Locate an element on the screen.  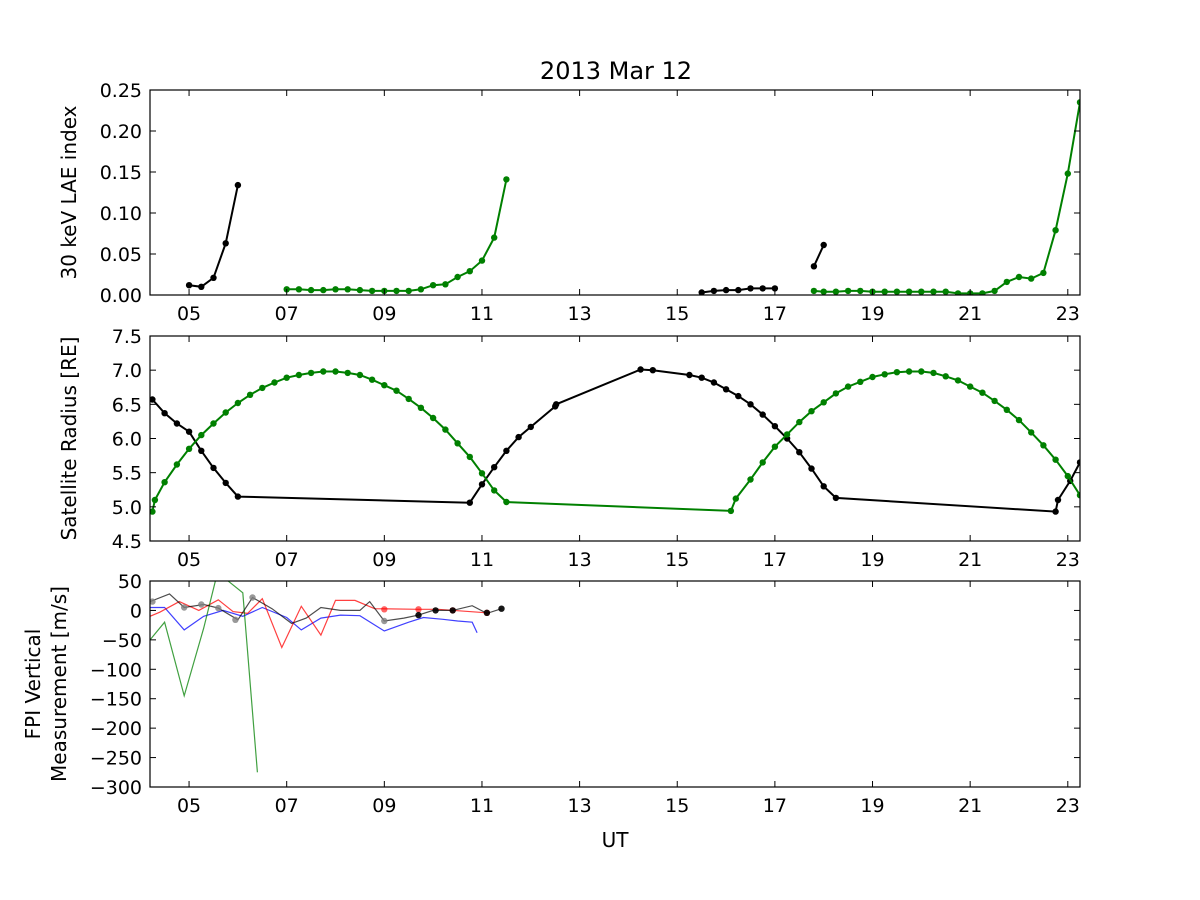
y-tick-label: 7.5 is located at coordinates (127, 337).